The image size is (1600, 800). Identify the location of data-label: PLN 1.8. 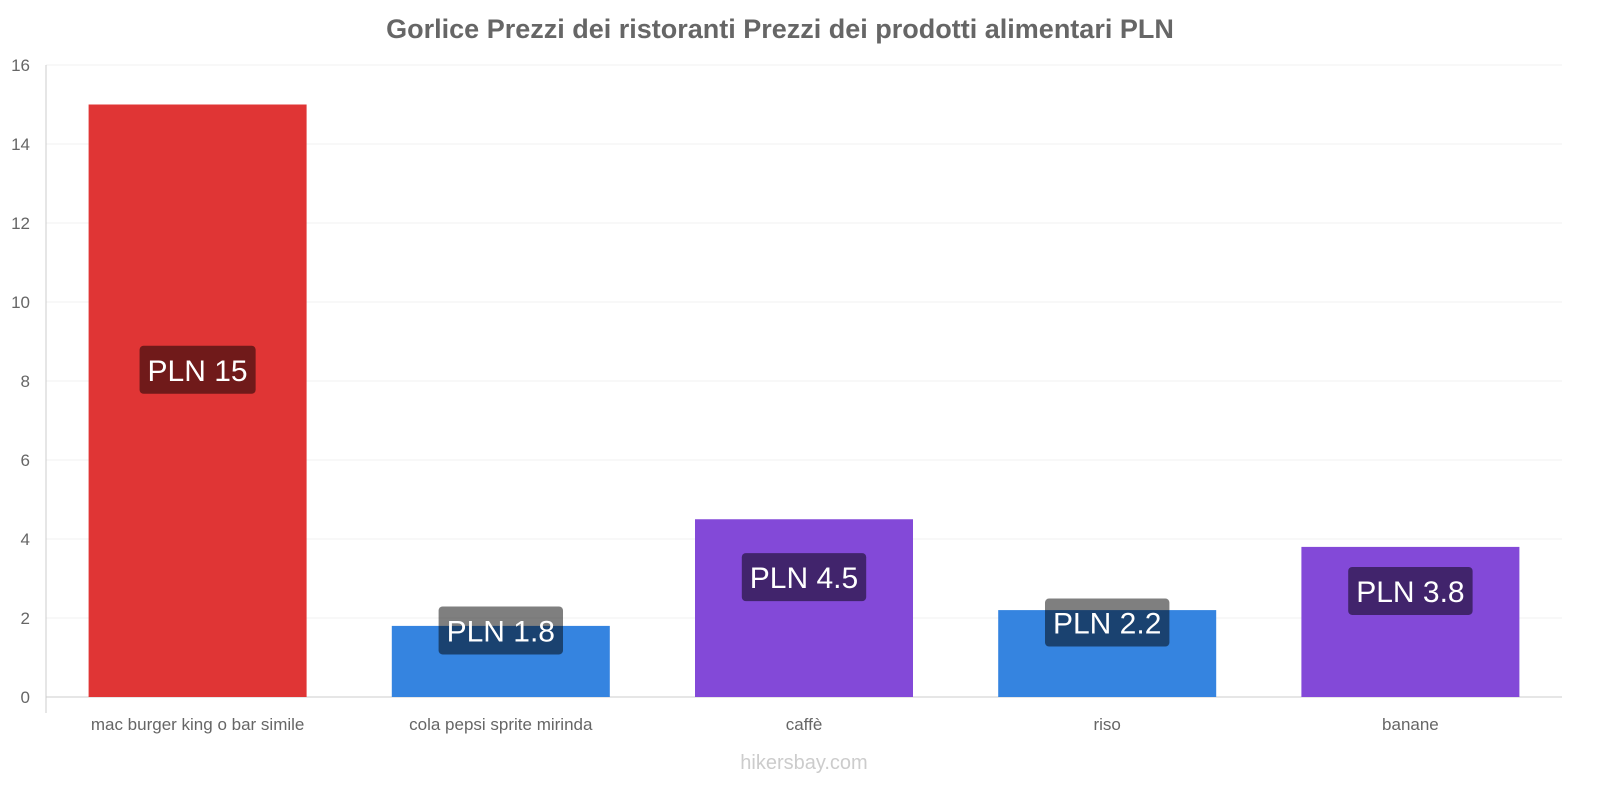
(501, 630).